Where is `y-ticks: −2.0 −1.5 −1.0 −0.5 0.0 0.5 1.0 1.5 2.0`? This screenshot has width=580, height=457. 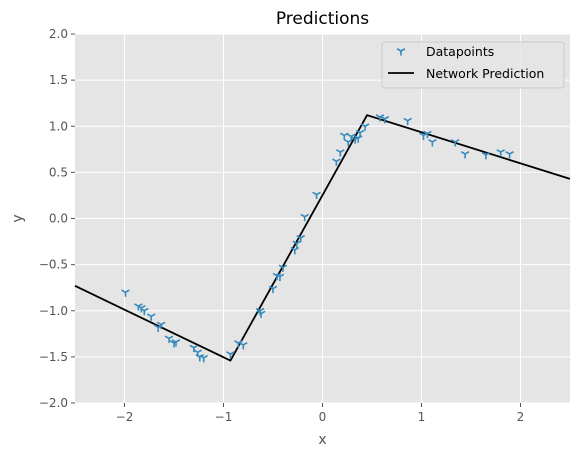
y-ticks: −2.0 −1.5 −1.0 −0.5 0.0 0.5 1.0 1.5 2.0 is located at coordinates (57, 218).